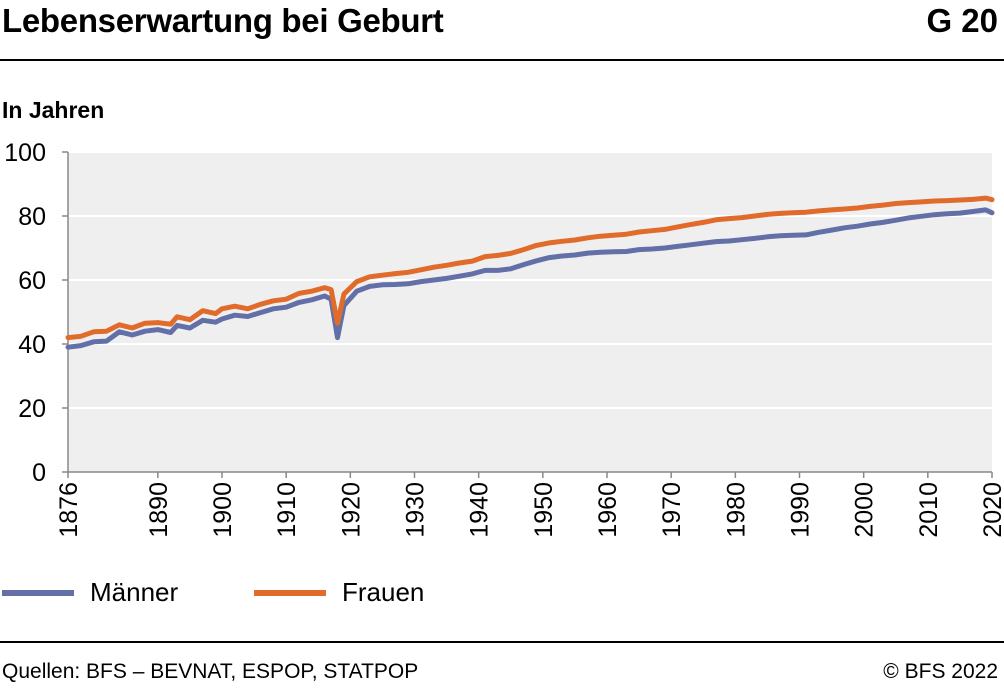 The image size is (1004, 690). Describe the element at coordinates (544, 510) in the screenshot. I see `x-tick-label-1950: 1950` at that location.